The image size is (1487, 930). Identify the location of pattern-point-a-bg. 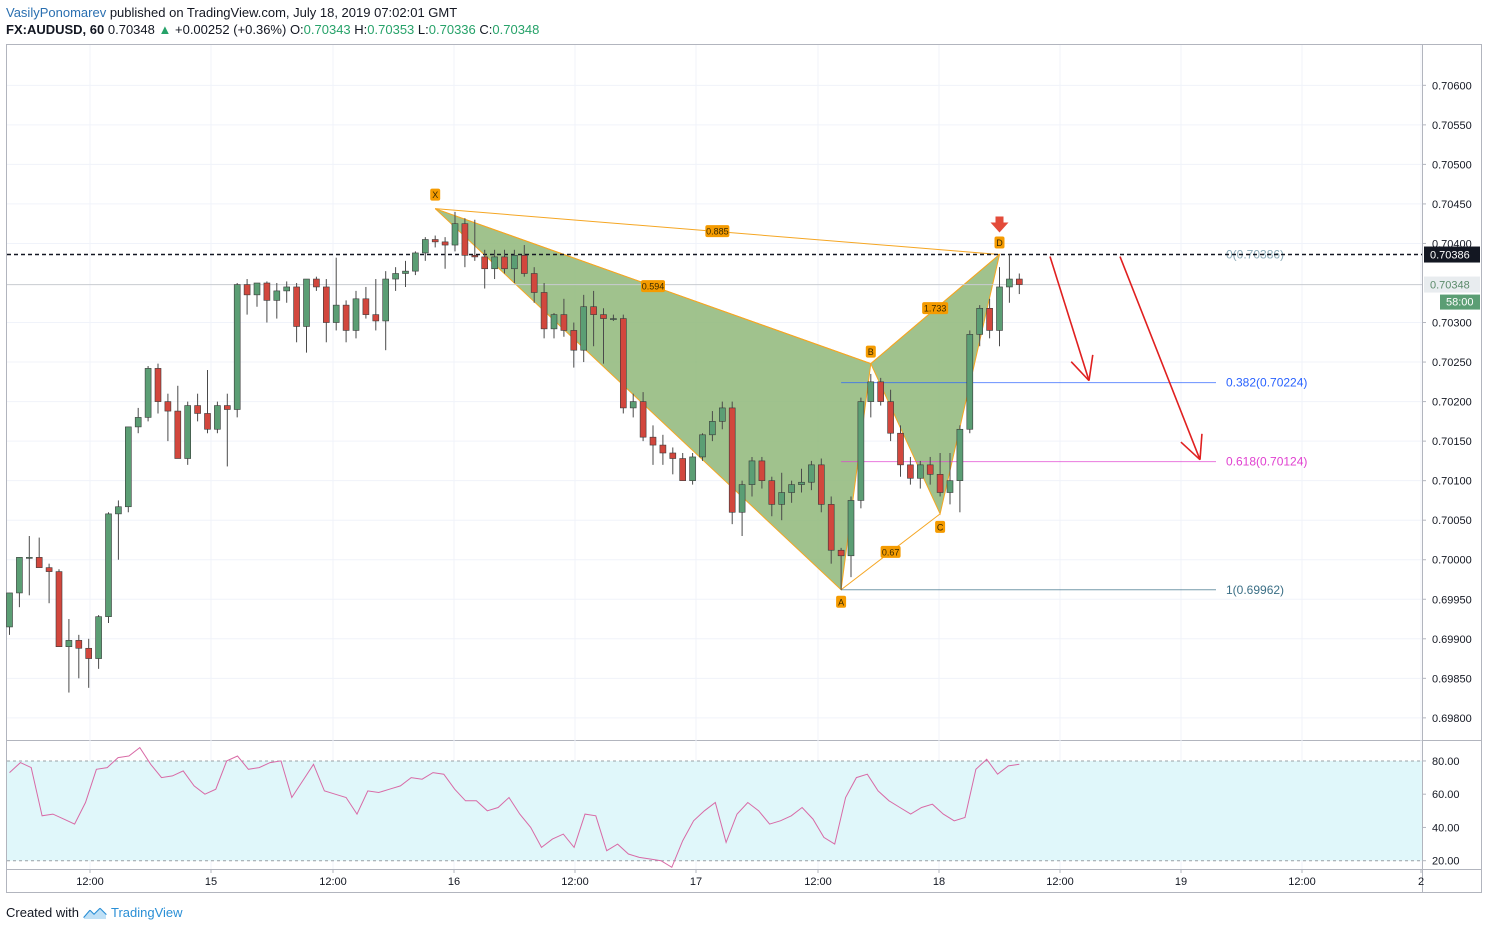
(841, 601).